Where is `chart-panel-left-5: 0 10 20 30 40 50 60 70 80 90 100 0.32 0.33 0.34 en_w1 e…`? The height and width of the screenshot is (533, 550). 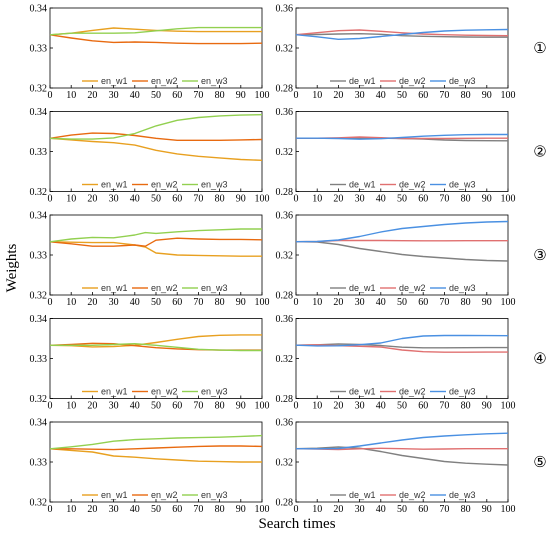 chart-panel-left-5: 0 10 20 30 40 50 60 70 80 90 100 0.32 0.33 0.34 en_w1 e… is located at coordinates (150, 467).